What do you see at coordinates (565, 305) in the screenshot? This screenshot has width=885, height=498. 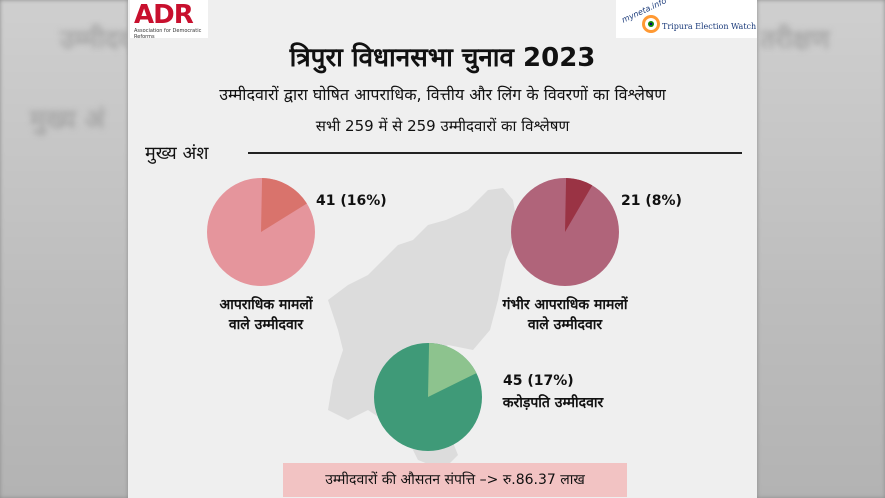 I see `pie-caption-serious-line1: गंभीर आपराधिक मामलों` at bounding box center [565, 305].